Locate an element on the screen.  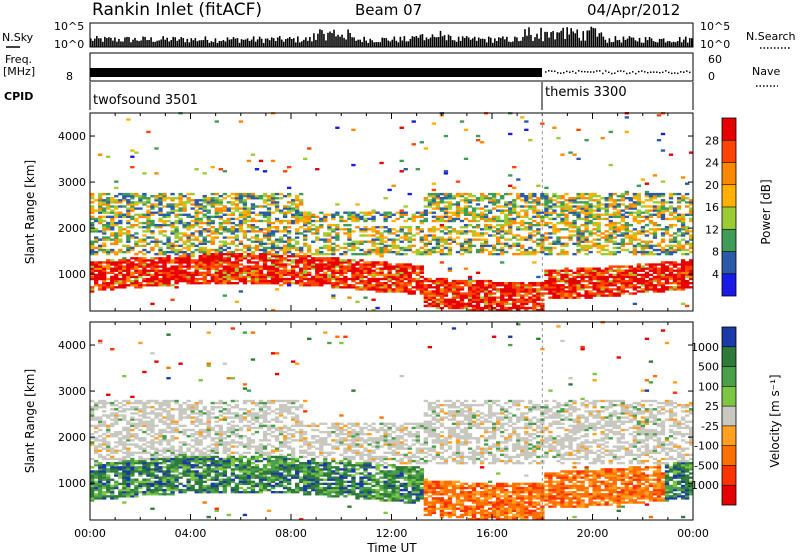
svg-text: 16 is located at coordinates (712, 207).